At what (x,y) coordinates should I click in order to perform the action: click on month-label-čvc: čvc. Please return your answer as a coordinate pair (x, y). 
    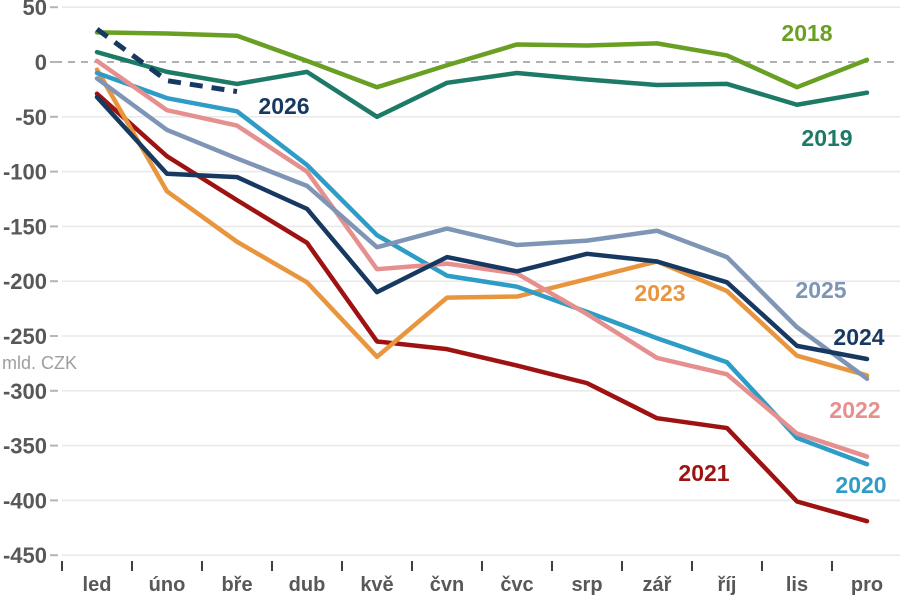
    Looking at the image, I should click on (516, 585).